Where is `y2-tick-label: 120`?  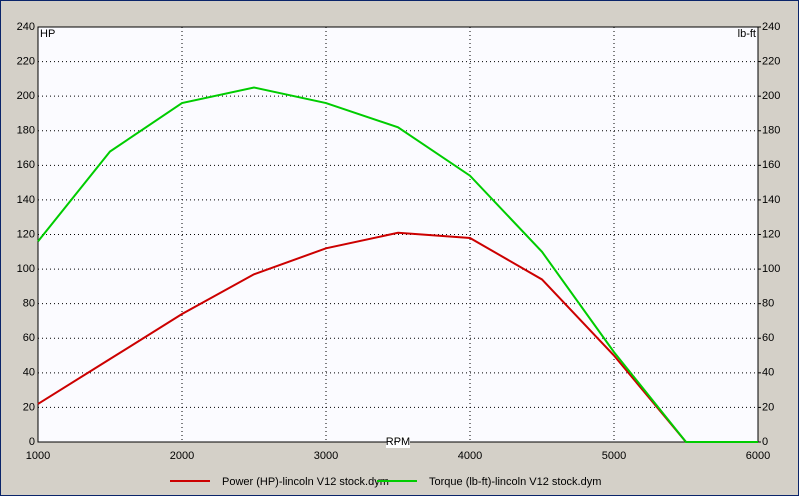 y2-tick-label: 120 is located at coordinates (771, 234).